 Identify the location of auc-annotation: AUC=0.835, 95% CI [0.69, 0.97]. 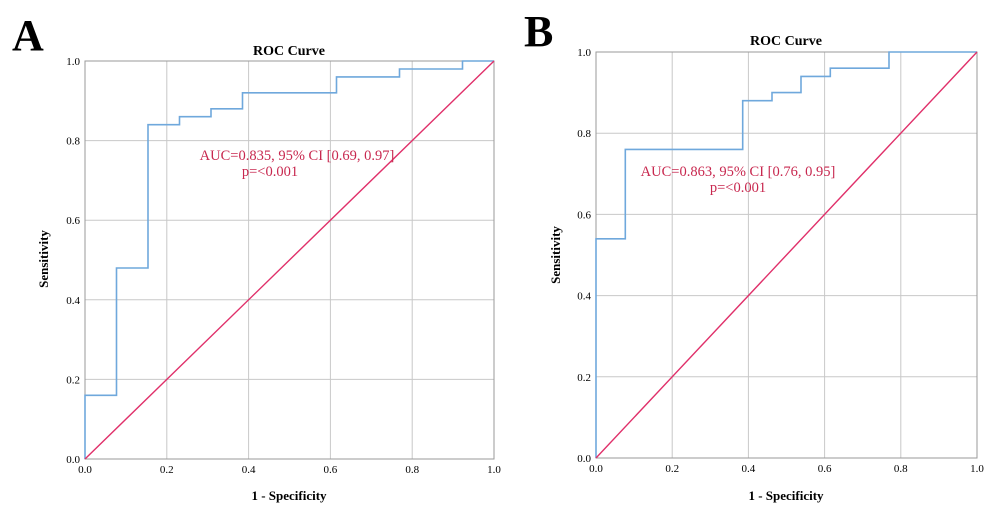
(297, 156).